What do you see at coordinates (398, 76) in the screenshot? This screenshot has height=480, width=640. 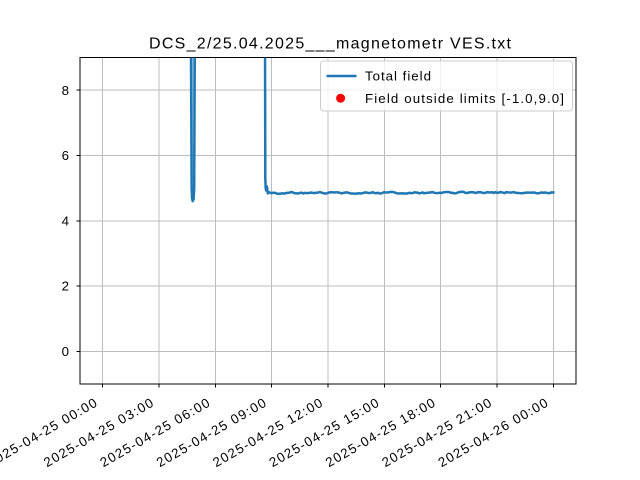 I see `svg-text: Total field` at bounding box center [398, 76].